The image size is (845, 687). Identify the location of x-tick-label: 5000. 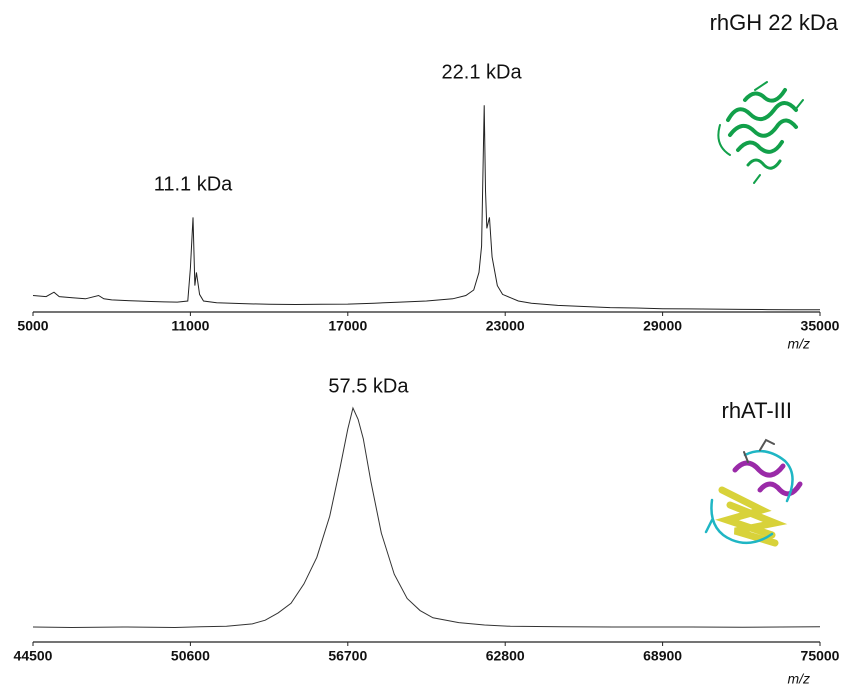
(32, 326).